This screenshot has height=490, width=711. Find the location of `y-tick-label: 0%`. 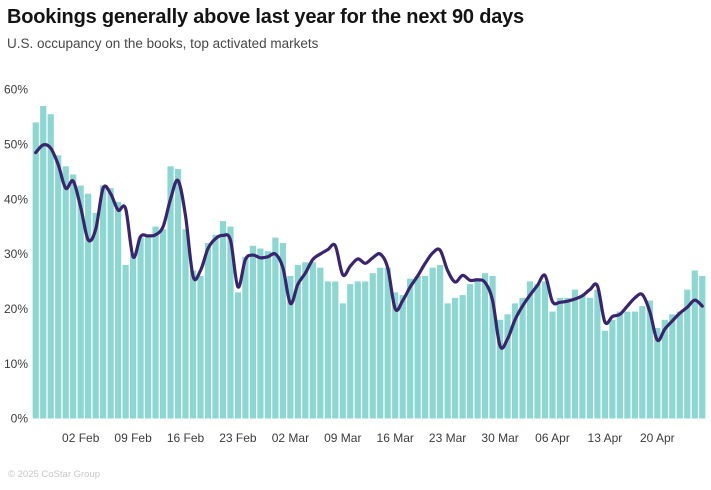

y-tick-label: 0% is located at coordinates (20, 419).